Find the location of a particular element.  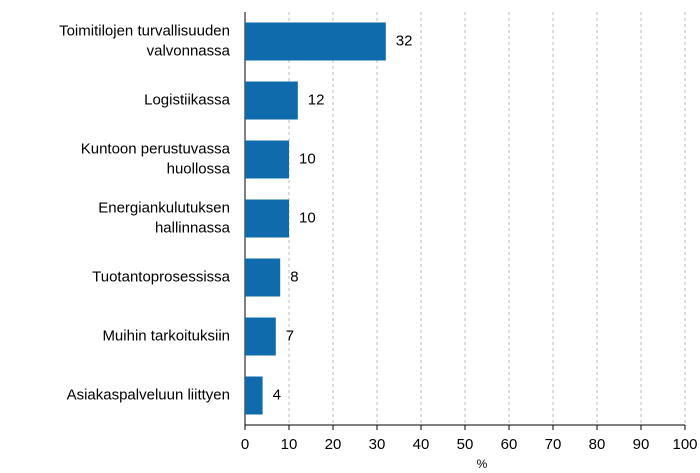

x-tick-label: 60 is located at coordinates (509, 444).